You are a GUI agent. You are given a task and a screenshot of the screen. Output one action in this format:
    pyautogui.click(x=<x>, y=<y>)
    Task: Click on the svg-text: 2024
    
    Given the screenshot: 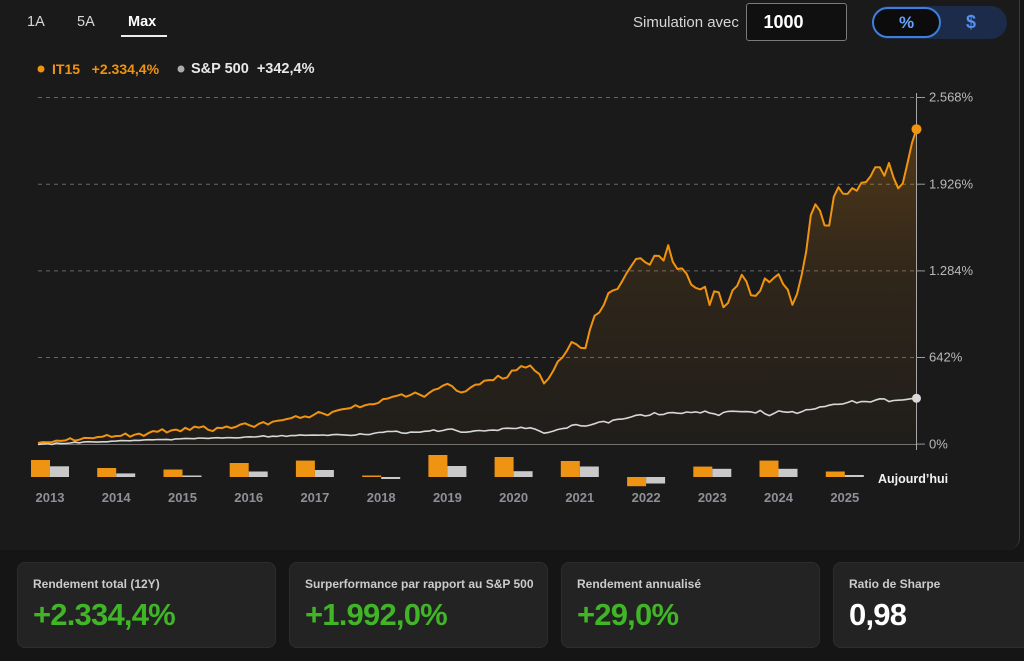 What is the action you would take?
    pyautogui.click(x=779, y=497)
    